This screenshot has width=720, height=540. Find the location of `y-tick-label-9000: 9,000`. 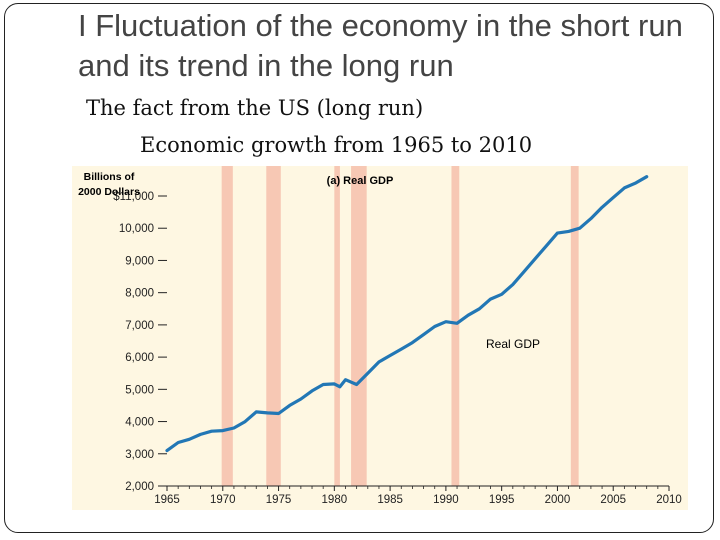

y-tick-label-9000: 9,000 is located at coordinates (139, 261).